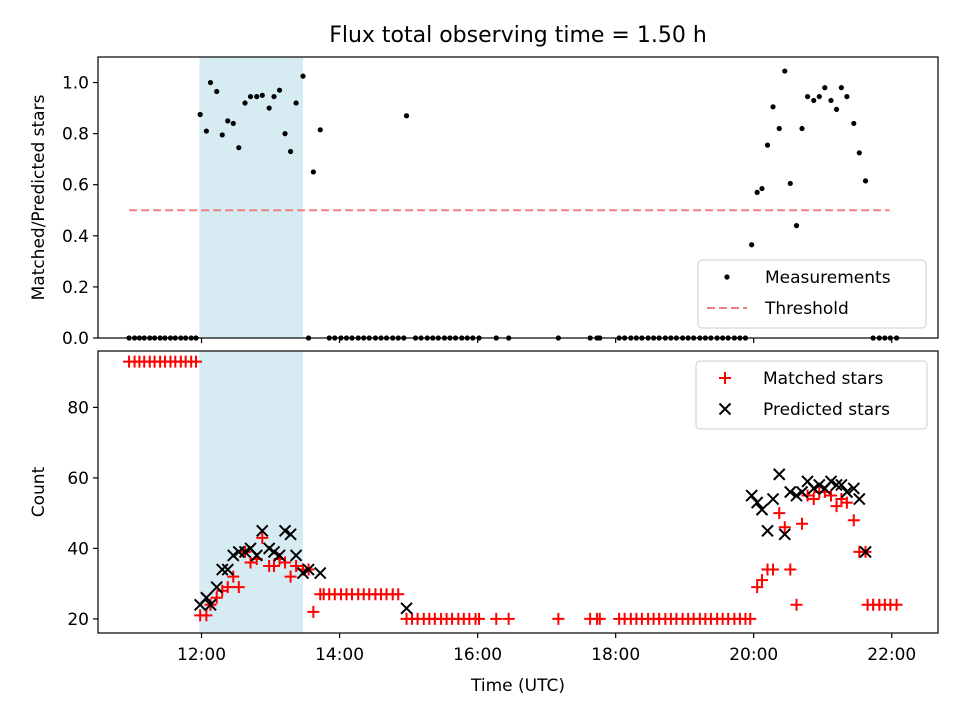 The height and width of the screenshot is (720, 960). Describe the element at coordinates (727, 277) in the screenshot. I see `legend-measurement-marker` at that location.